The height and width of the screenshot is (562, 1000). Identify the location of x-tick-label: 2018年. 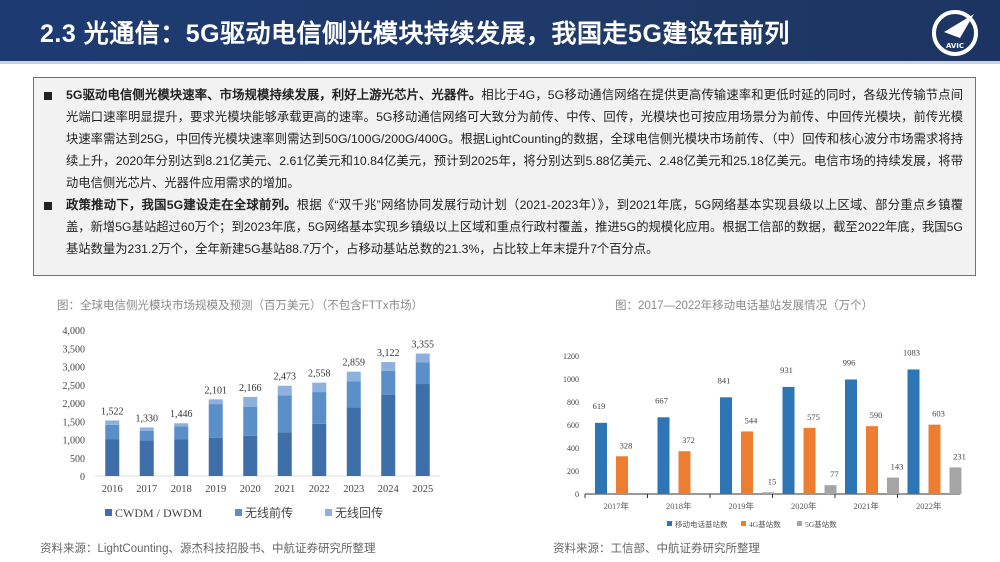
(679, 506).